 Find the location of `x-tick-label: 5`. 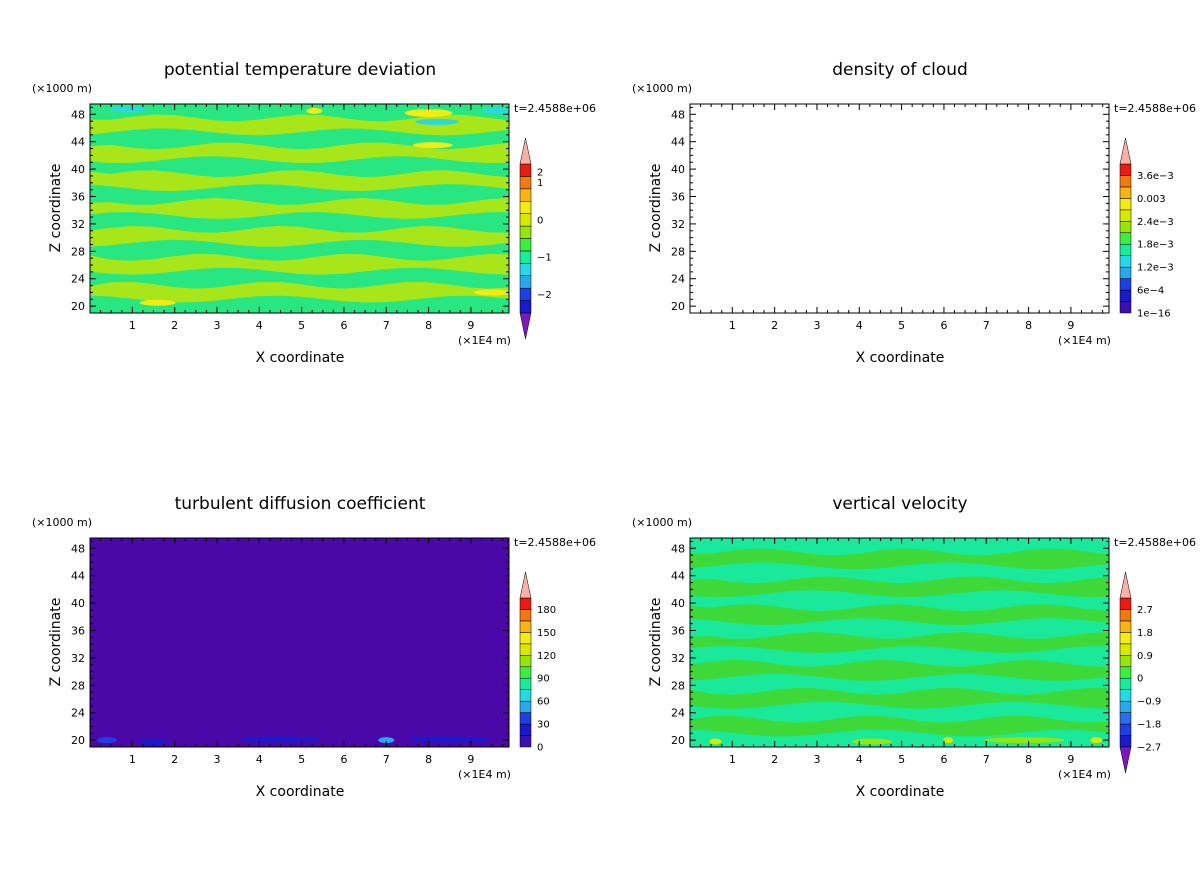

x-tick-label: 5 is located at coordinates (901, 759).